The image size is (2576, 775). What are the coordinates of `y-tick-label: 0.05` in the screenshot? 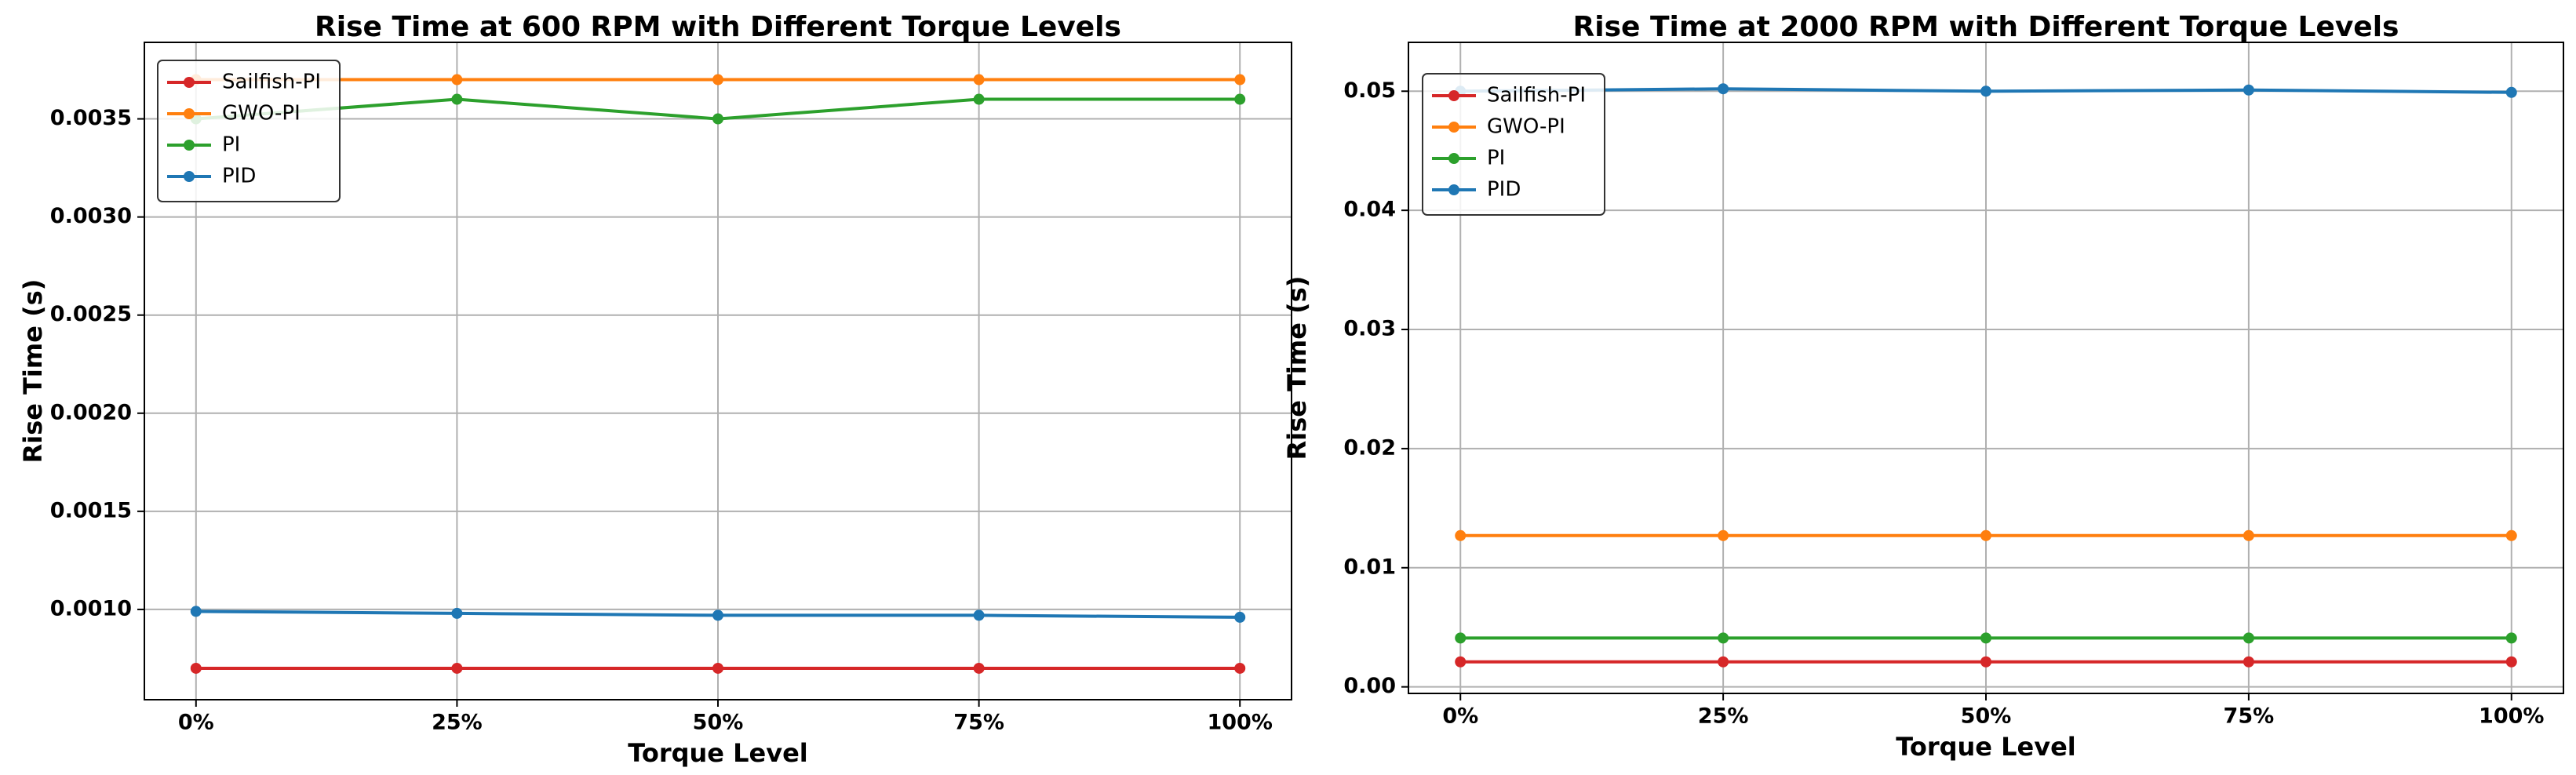 It's located at (1369, 90).